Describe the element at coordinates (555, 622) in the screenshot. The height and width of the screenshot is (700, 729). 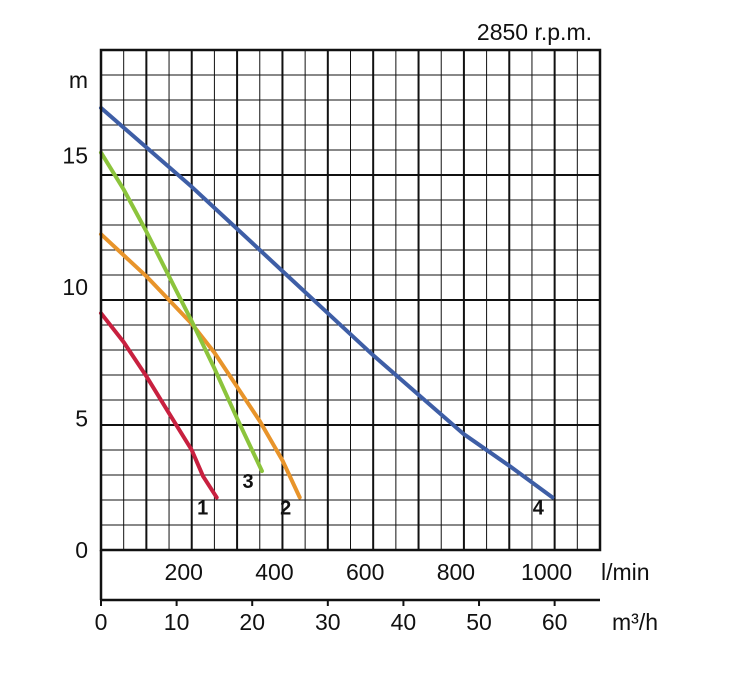
I see `x-tick-label-secondary: 60` at that location.